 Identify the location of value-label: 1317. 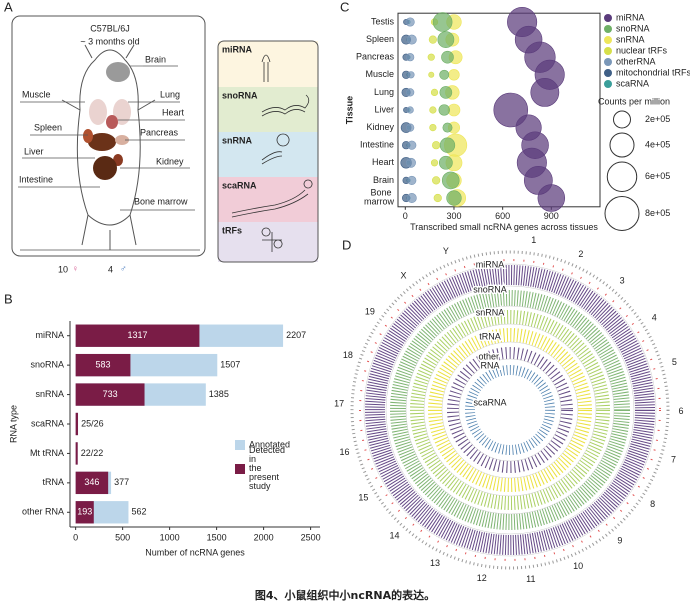
(138, 335).